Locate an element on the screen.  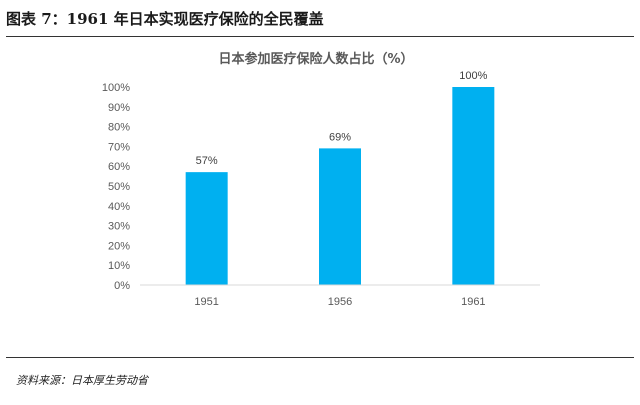
x-axis: 1951 1956 1961 is located at coordinates (339, 302).